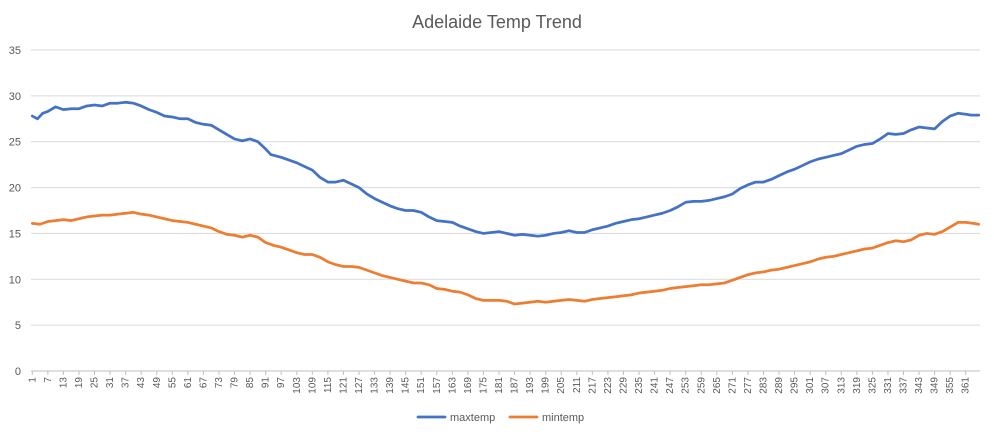  I want to click on x-tick-label-187: 187, so click(515, 385).